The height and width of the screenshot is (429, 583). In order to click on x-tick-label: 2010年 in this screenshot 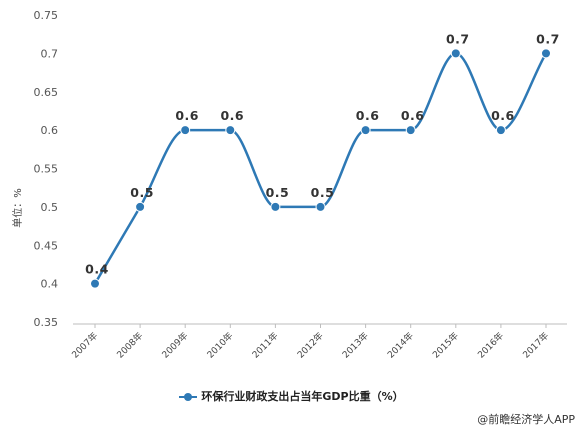, I will do `click(219, 345)`.